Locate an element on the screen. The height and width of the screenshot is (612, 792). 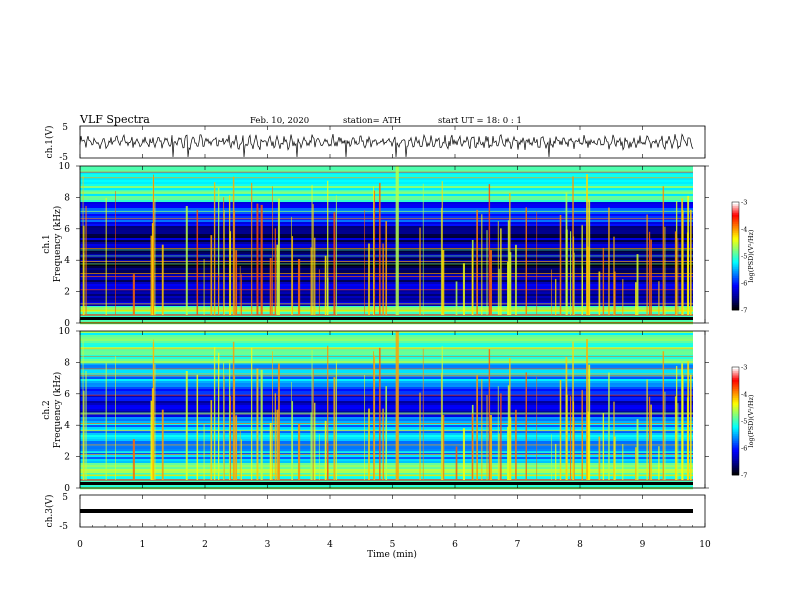
ch2-spectrogram-narrowband-line is located at coordinates (386, 376).